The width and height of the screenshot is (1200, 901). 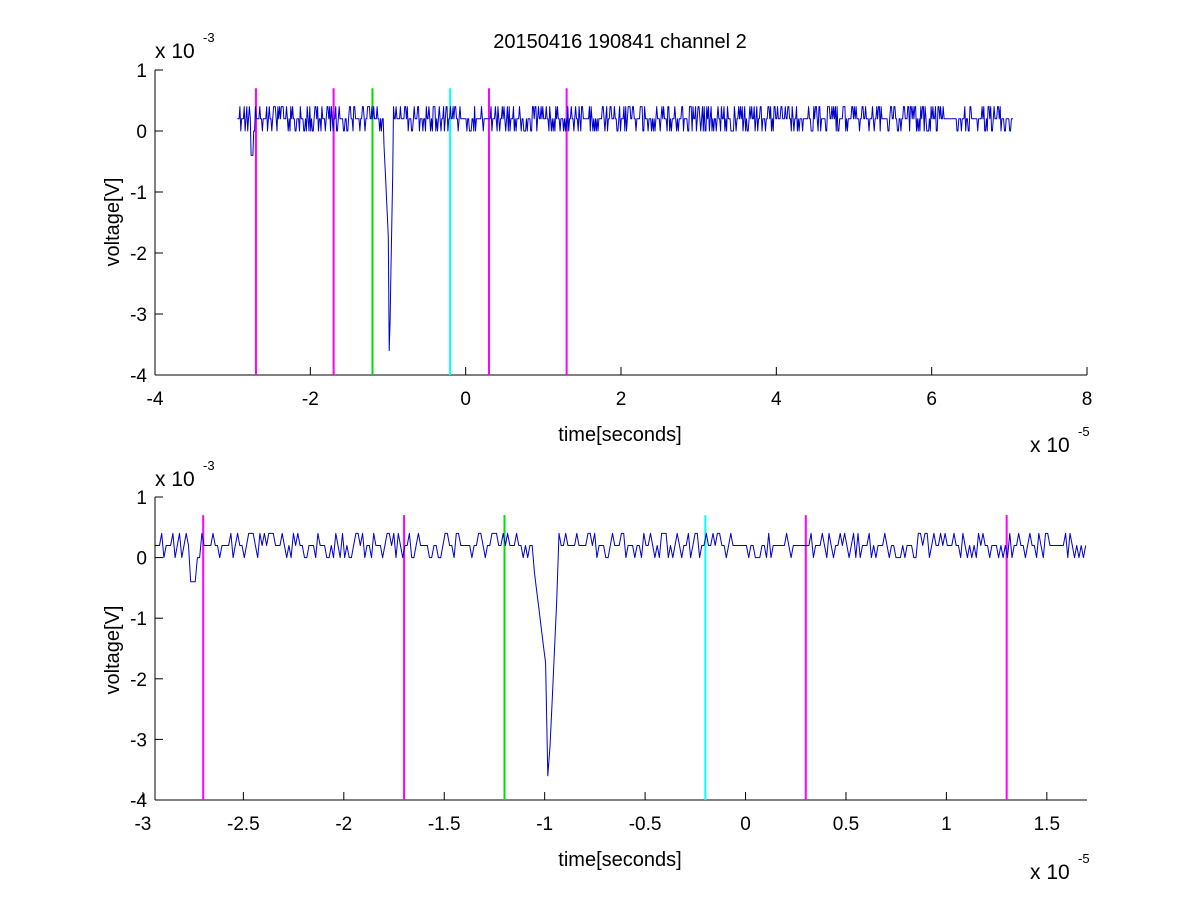 What do you see at coordinates (343, 824) in the screenshot?
I see `bottom-x-tick-label: -2` at bounding box center [343, 824].